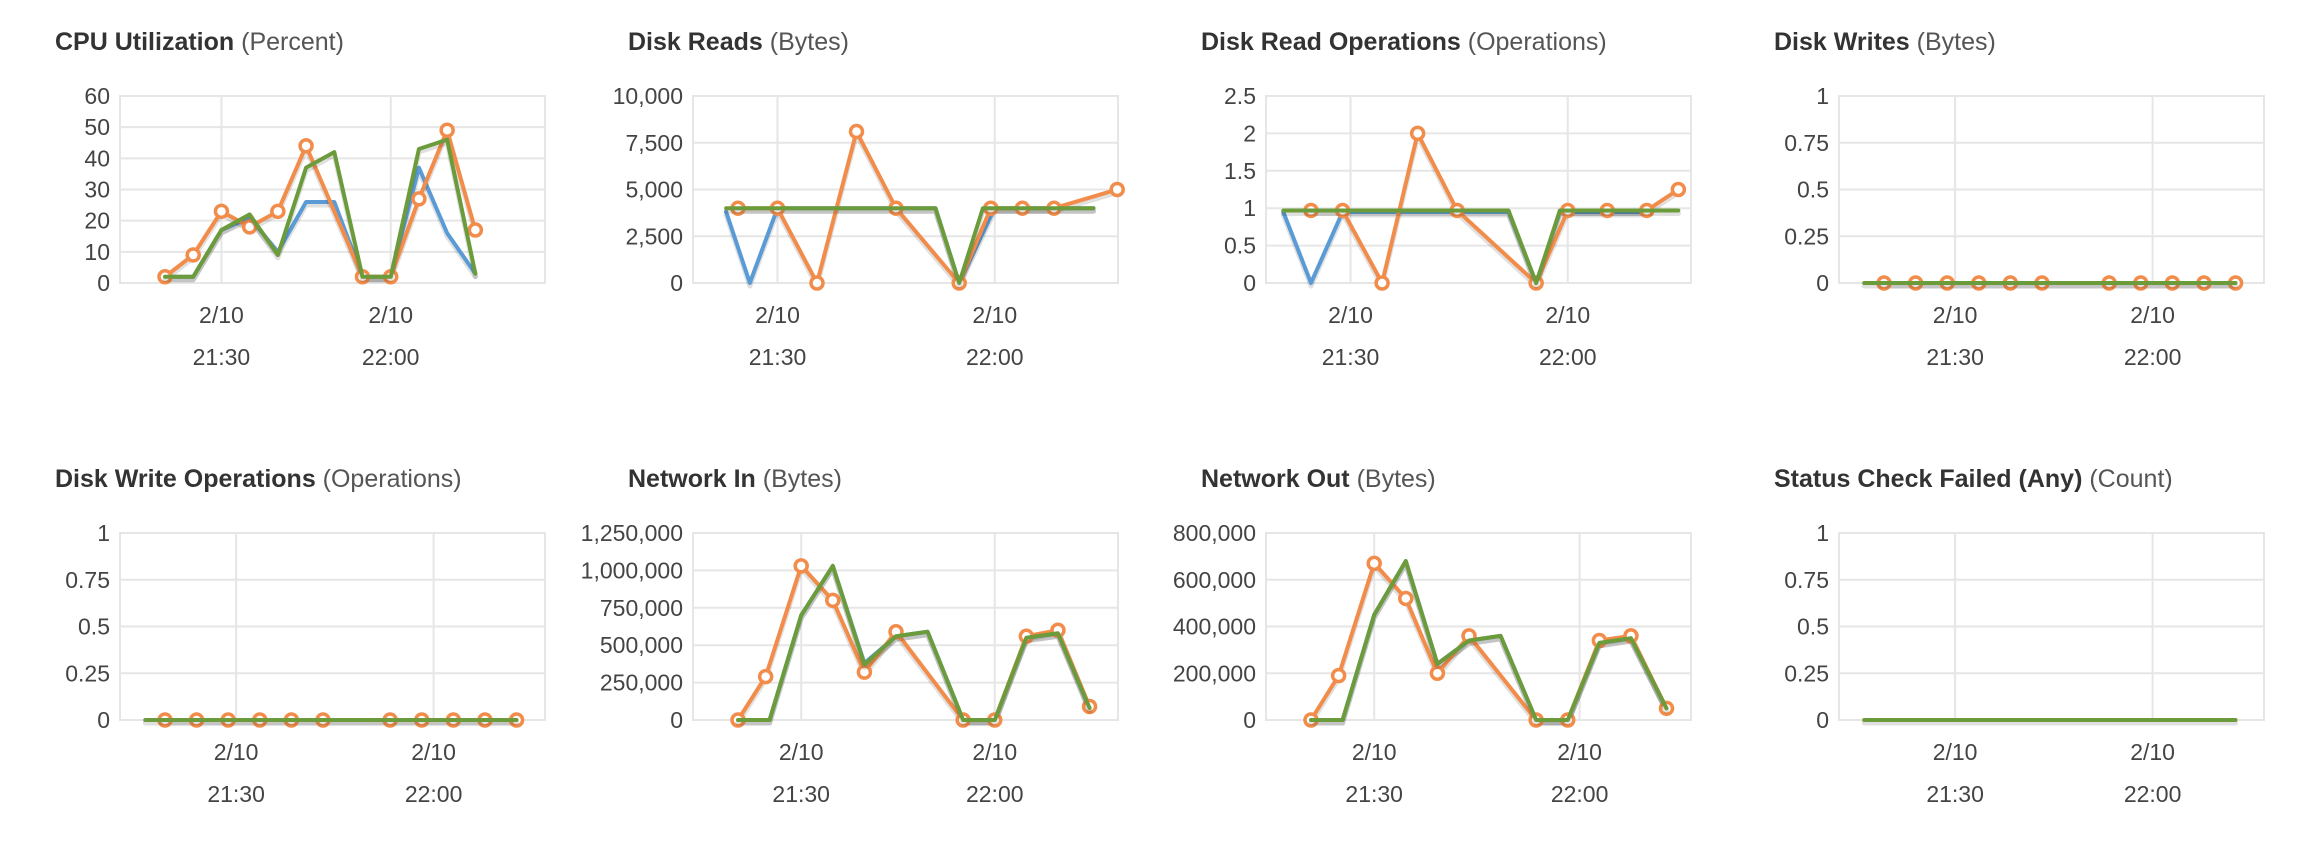 The image size is (2302, 865). Describe the element at coordinates (632, 533) in the screenshot. I see `y-tick-label: 1,250,000` at that location.